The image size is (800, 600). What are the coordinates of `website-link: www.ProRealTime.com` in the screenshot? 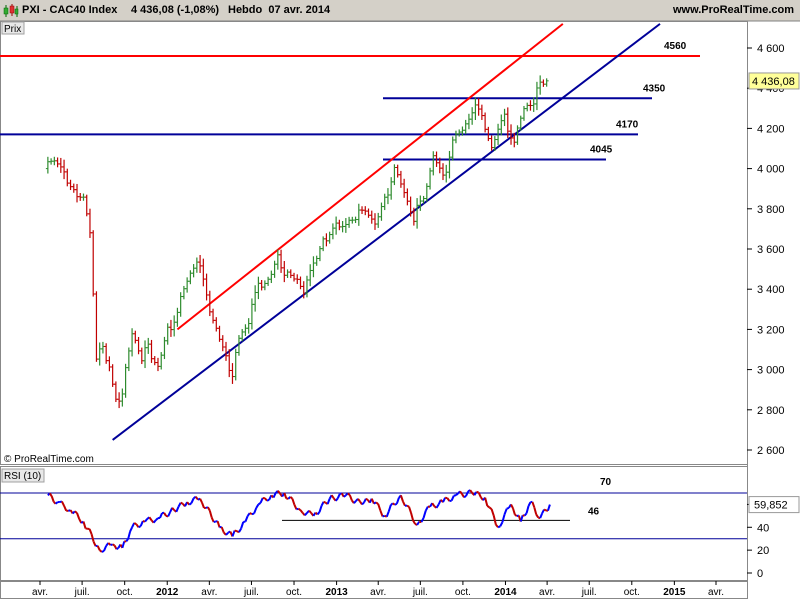 It's located at (733, 10).